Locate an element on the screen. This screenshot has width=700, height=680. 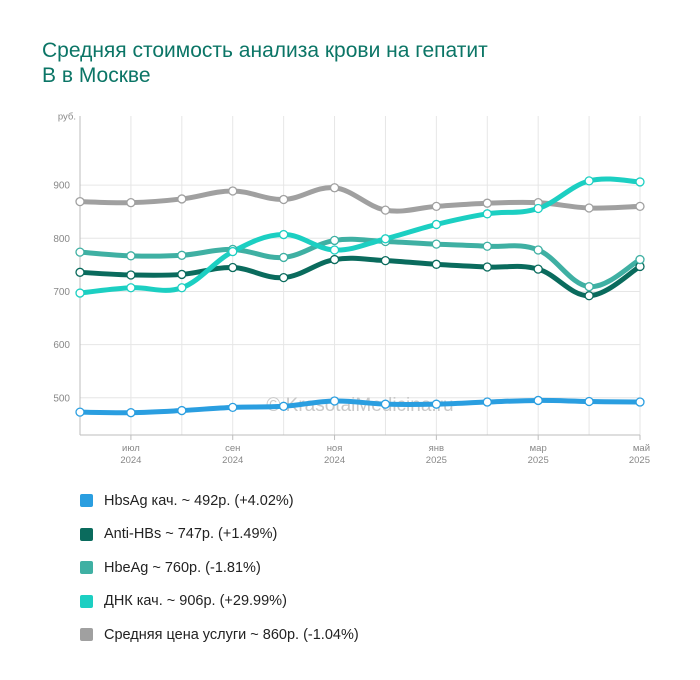
legend-item: Anti-HBs ~ 747р. (+1.49%) is located at coordinates (219, 535).